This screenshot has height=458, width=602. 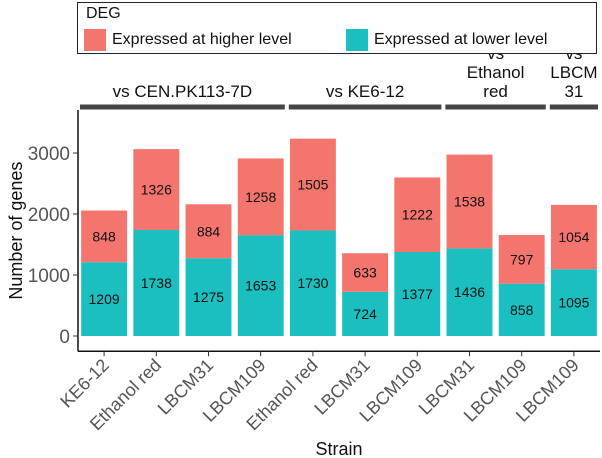 I want to click on bar-higher-value-label: 797, so click(x=522, y=259).